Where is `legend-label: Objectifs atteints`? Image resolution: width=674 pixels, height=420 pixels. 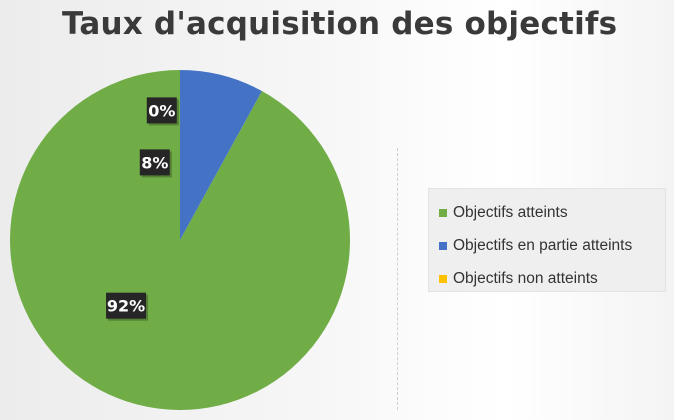 legend-label: Objectifs atteints is located at coordinates (510, 212).